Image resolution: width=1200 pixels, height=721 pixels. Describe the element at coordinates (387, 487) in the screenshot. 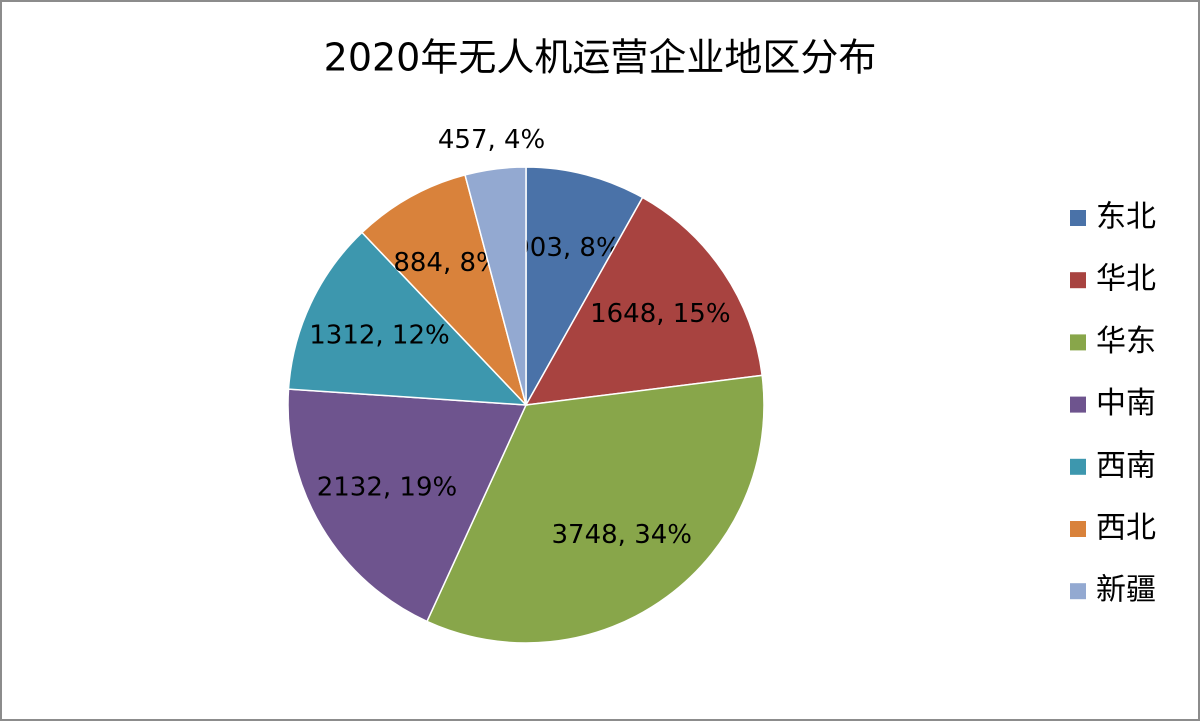

I see `data-label: 2132, 19%` at that location.